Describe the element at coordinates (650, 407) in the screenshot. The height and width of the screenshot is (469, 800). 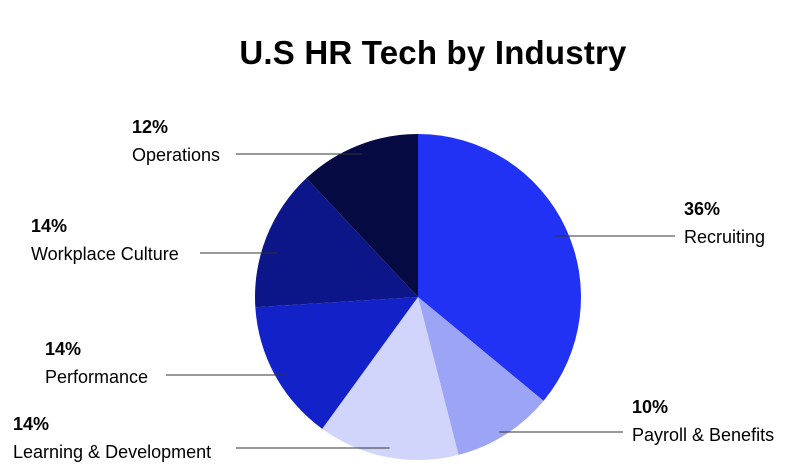
I see `slice-percent-payroll-and-benefits: 10%` at that location.